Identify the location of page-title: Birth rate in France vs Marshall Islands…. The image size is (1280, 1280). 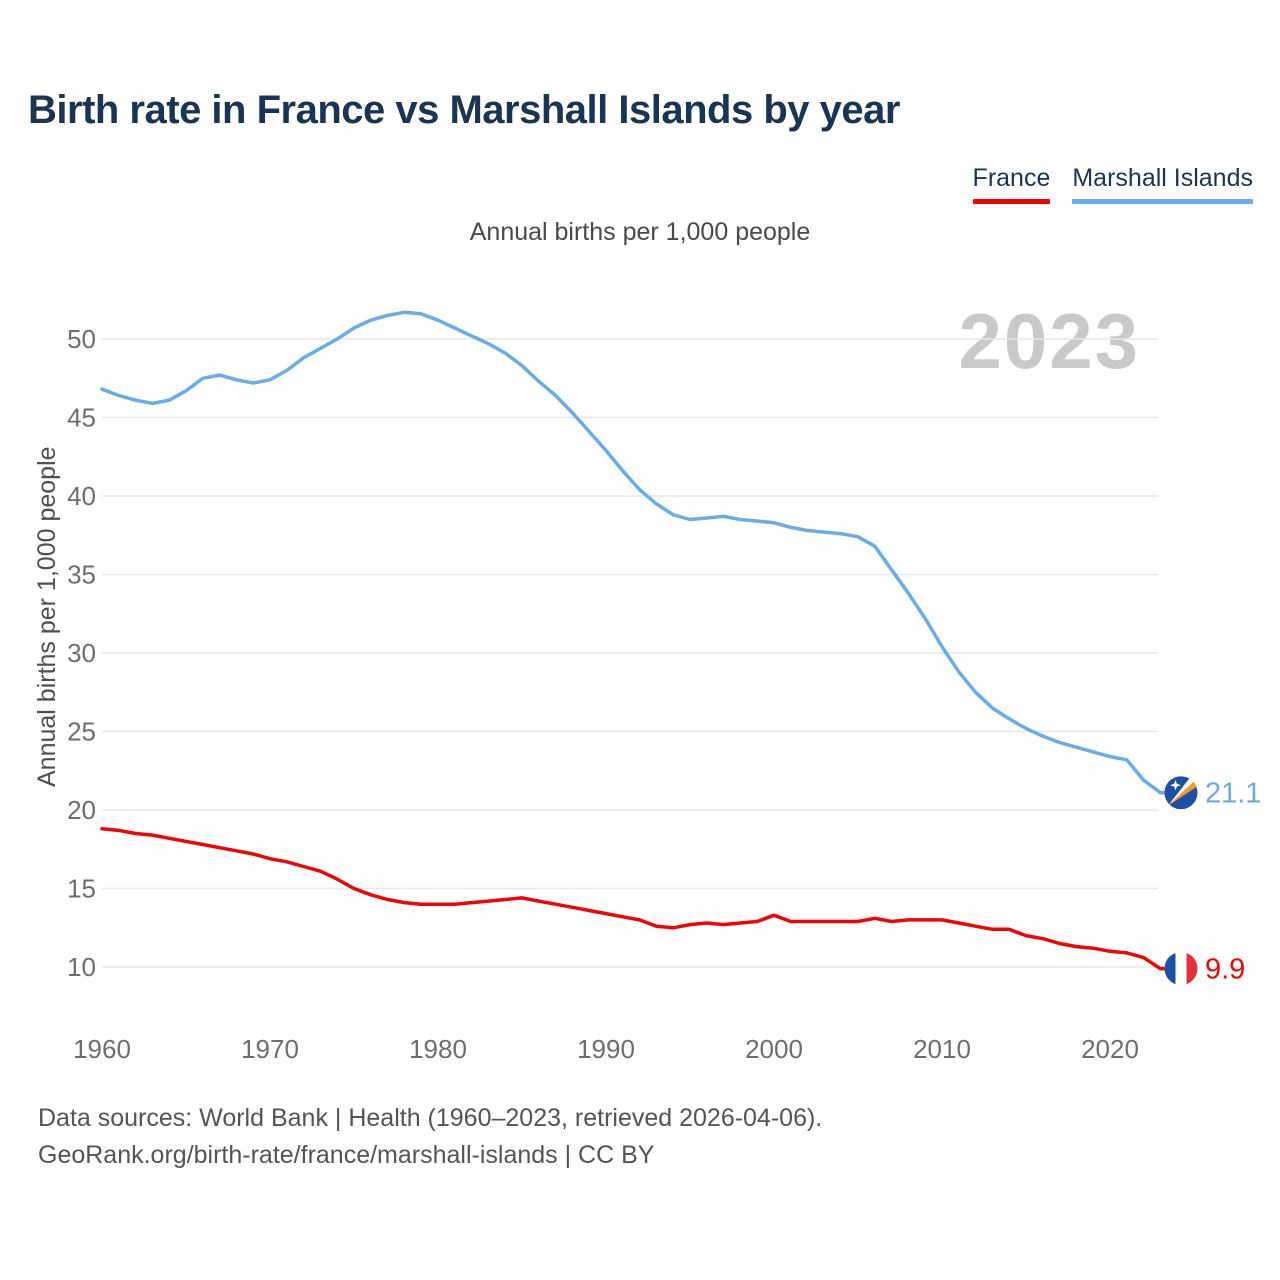
(464, 110).